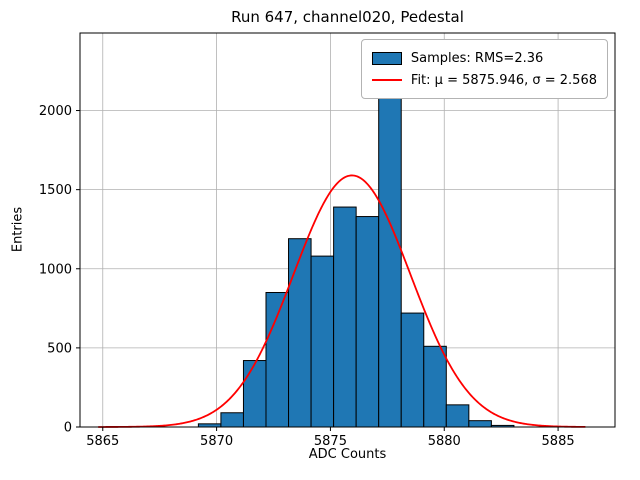  What do you see at coordinates (55, 190) in the screenshot?
I see `y-tick-label: 1500` at bounding box center [55, 190].